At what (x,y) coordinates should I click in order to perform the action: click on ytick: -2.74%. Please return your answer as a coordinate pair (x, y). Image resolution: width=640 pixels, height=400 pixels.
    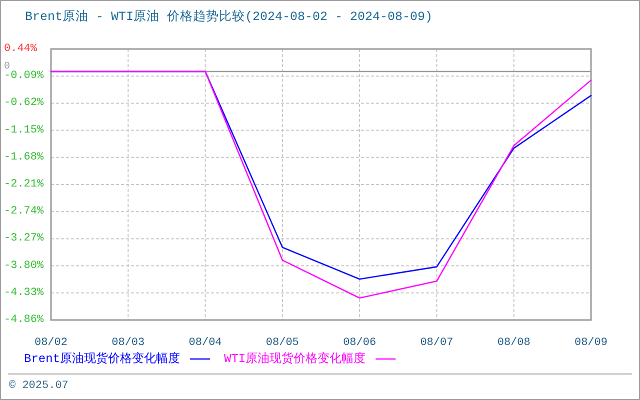
    Looking at the image, I should click on (24, 212).